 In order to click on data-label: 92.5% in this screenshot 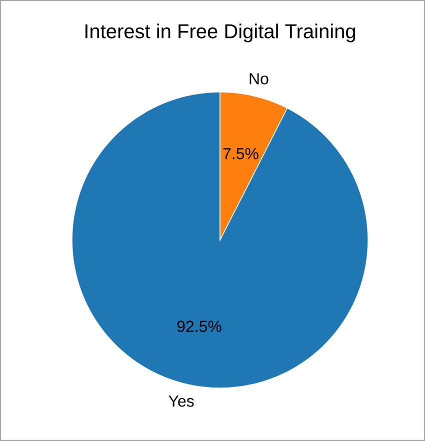, I will do `click(199, 326)`.